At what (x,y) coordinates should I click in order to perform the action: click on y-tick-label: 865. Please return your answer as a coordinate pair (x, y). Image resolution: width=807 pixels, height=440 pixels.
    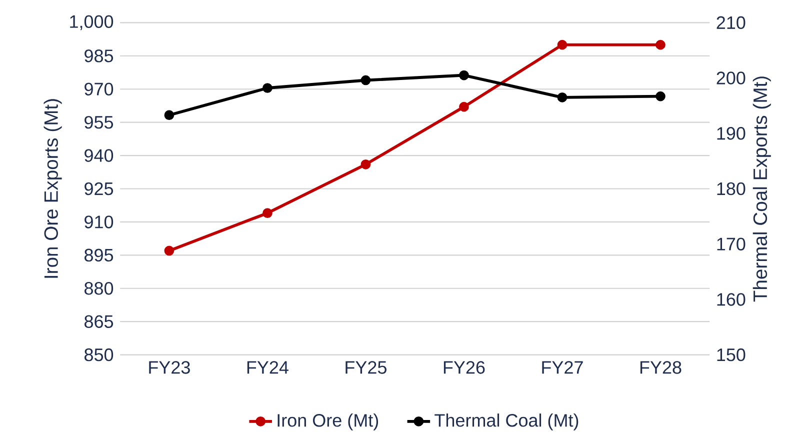
    Looking at the image, I should click on (99, 321).